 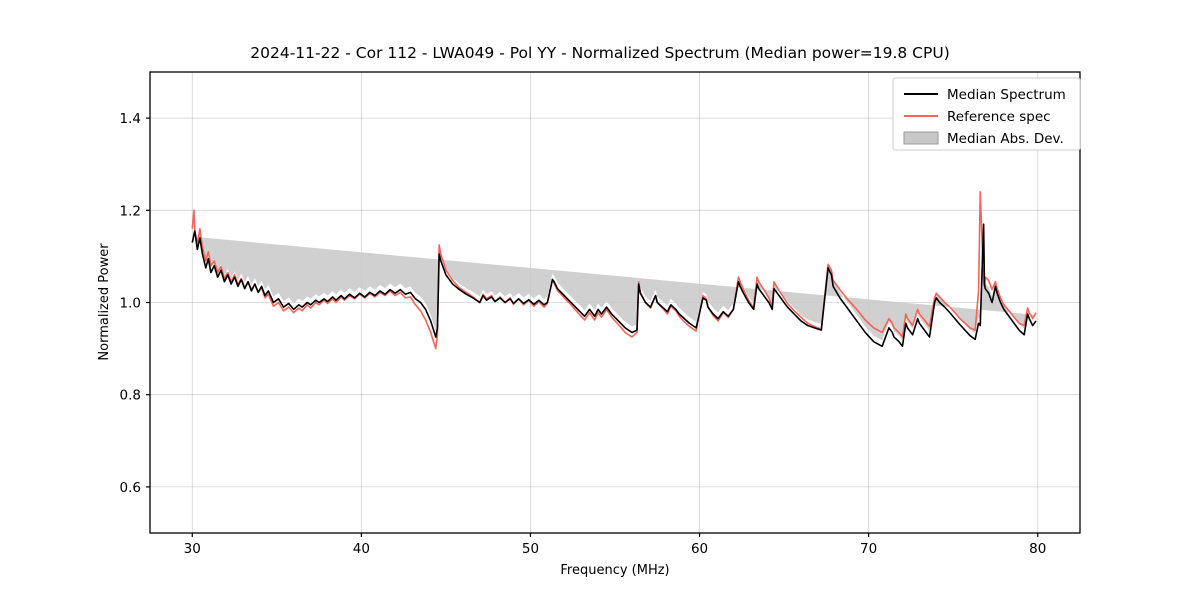 What do you see at coordinates (130, 211) in the screenshot?
I see `y-tick-label: 1.2` at bounding box center [130, 211].